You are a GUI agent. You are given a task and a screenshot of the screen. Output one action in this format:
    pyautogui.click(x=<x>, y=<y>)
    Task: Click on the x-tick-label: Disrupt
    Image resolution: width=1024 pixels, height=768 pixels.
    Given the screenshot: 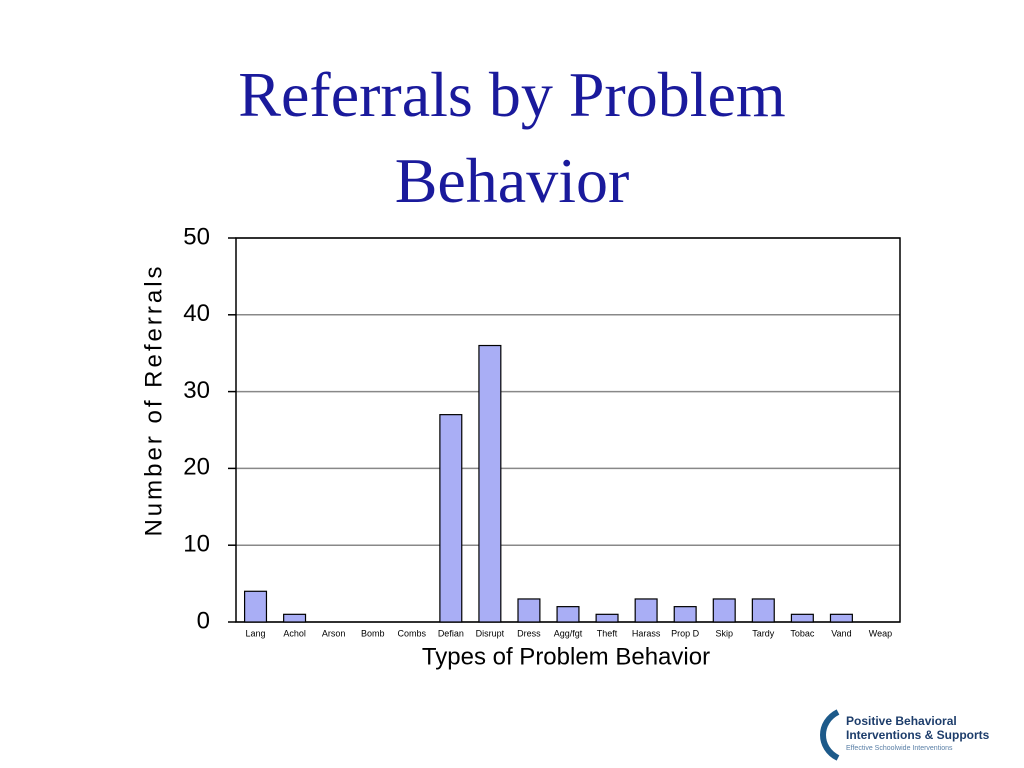 What is the action you would take?
    pyautogui.click(x=490, y=633)
    